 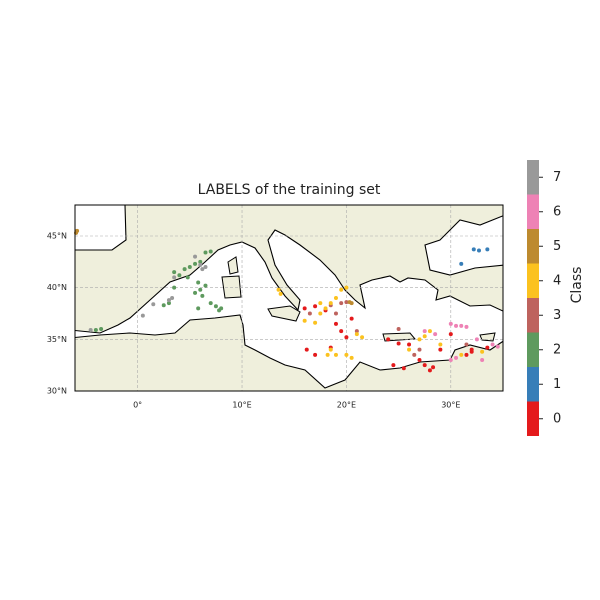 What do you see at coordinates (557, 211) in the screenshot?
I see `colorbar-tick-label: 6` at bounding box center [557, 211].